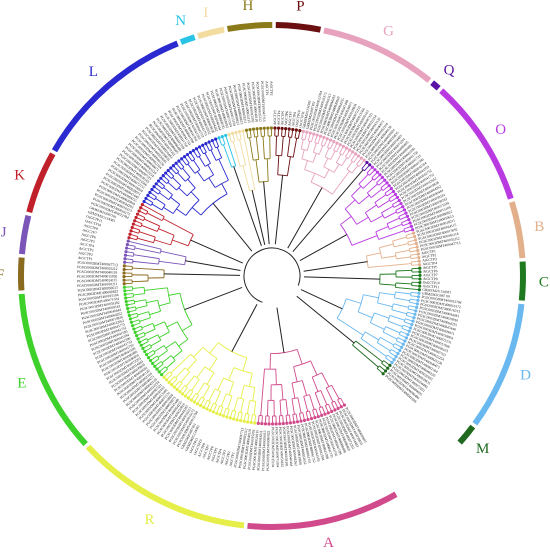 The height and width of the screenshot is (553, 550). What do you see at coordinates (429, 259) in the screenshot?
I see `leaf-label: AtGCTP3` at bounding box center [429, 259].